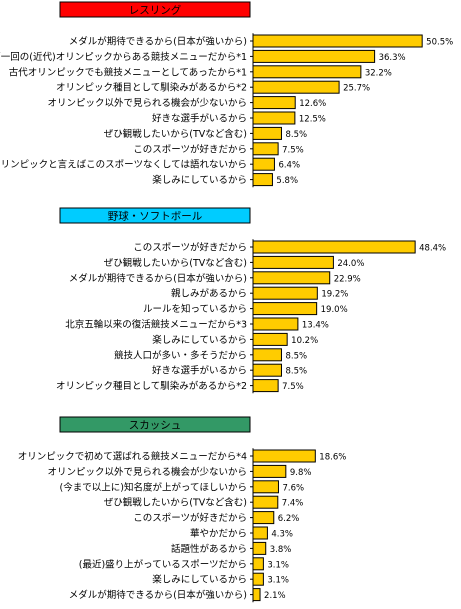 Image resolution: width=461 pixels, height=609 pixels. Describe the element at coordinates (209, 549) in the screenshot. I see `category-label: 話題性があるから` at that location.